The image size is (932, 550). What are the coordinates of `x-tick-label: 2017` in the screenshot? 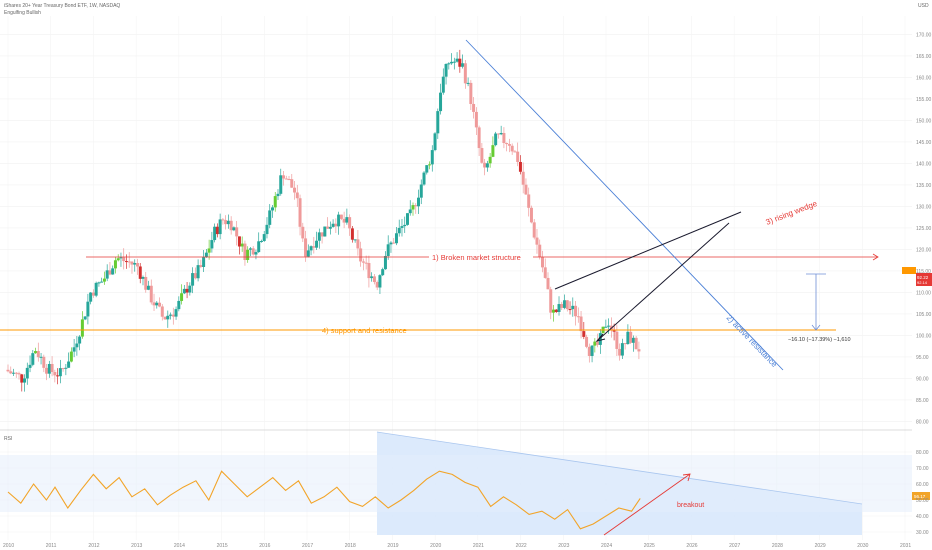 It's located at (307, 546).